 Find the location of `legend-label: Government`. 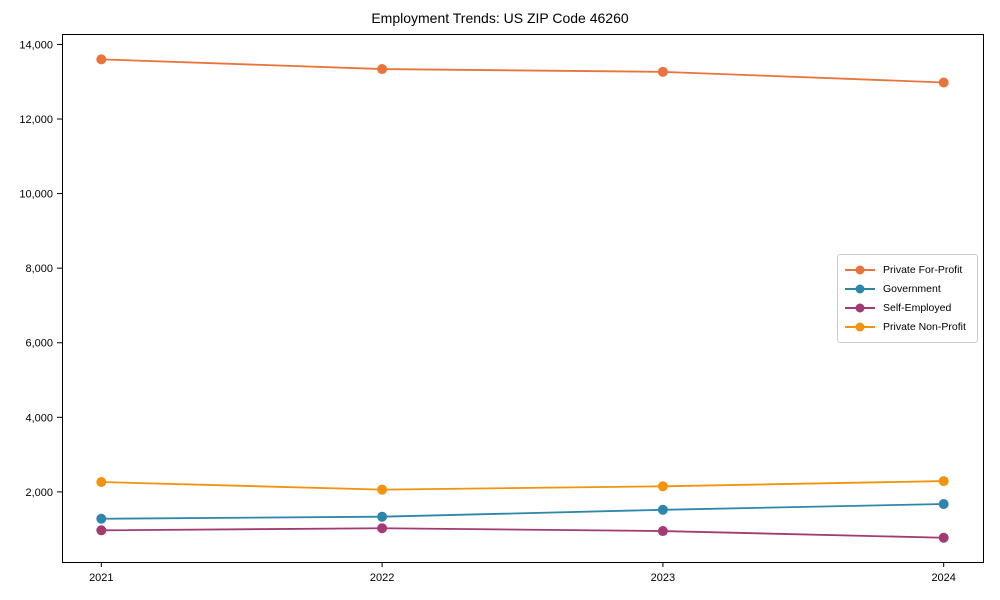

legend-label: Government is located at coordinates (912, 288).